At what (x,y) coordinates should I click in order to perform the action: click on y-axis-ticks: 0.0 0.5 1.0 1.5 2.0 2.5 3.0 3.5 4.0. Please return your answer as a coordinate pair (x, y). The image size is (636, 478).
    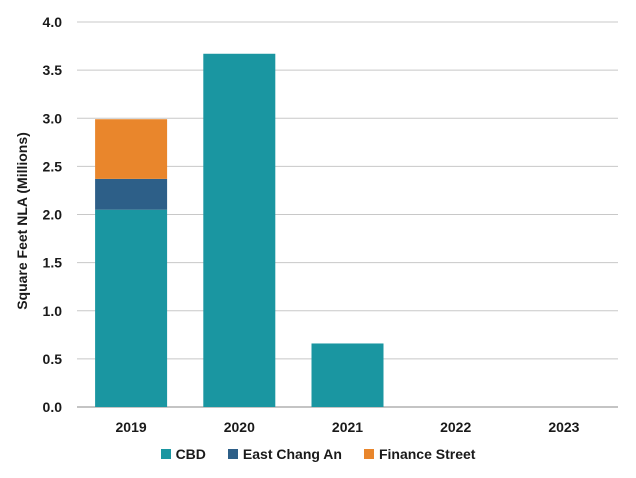
    Looking at the image, I should click on (53, 214).